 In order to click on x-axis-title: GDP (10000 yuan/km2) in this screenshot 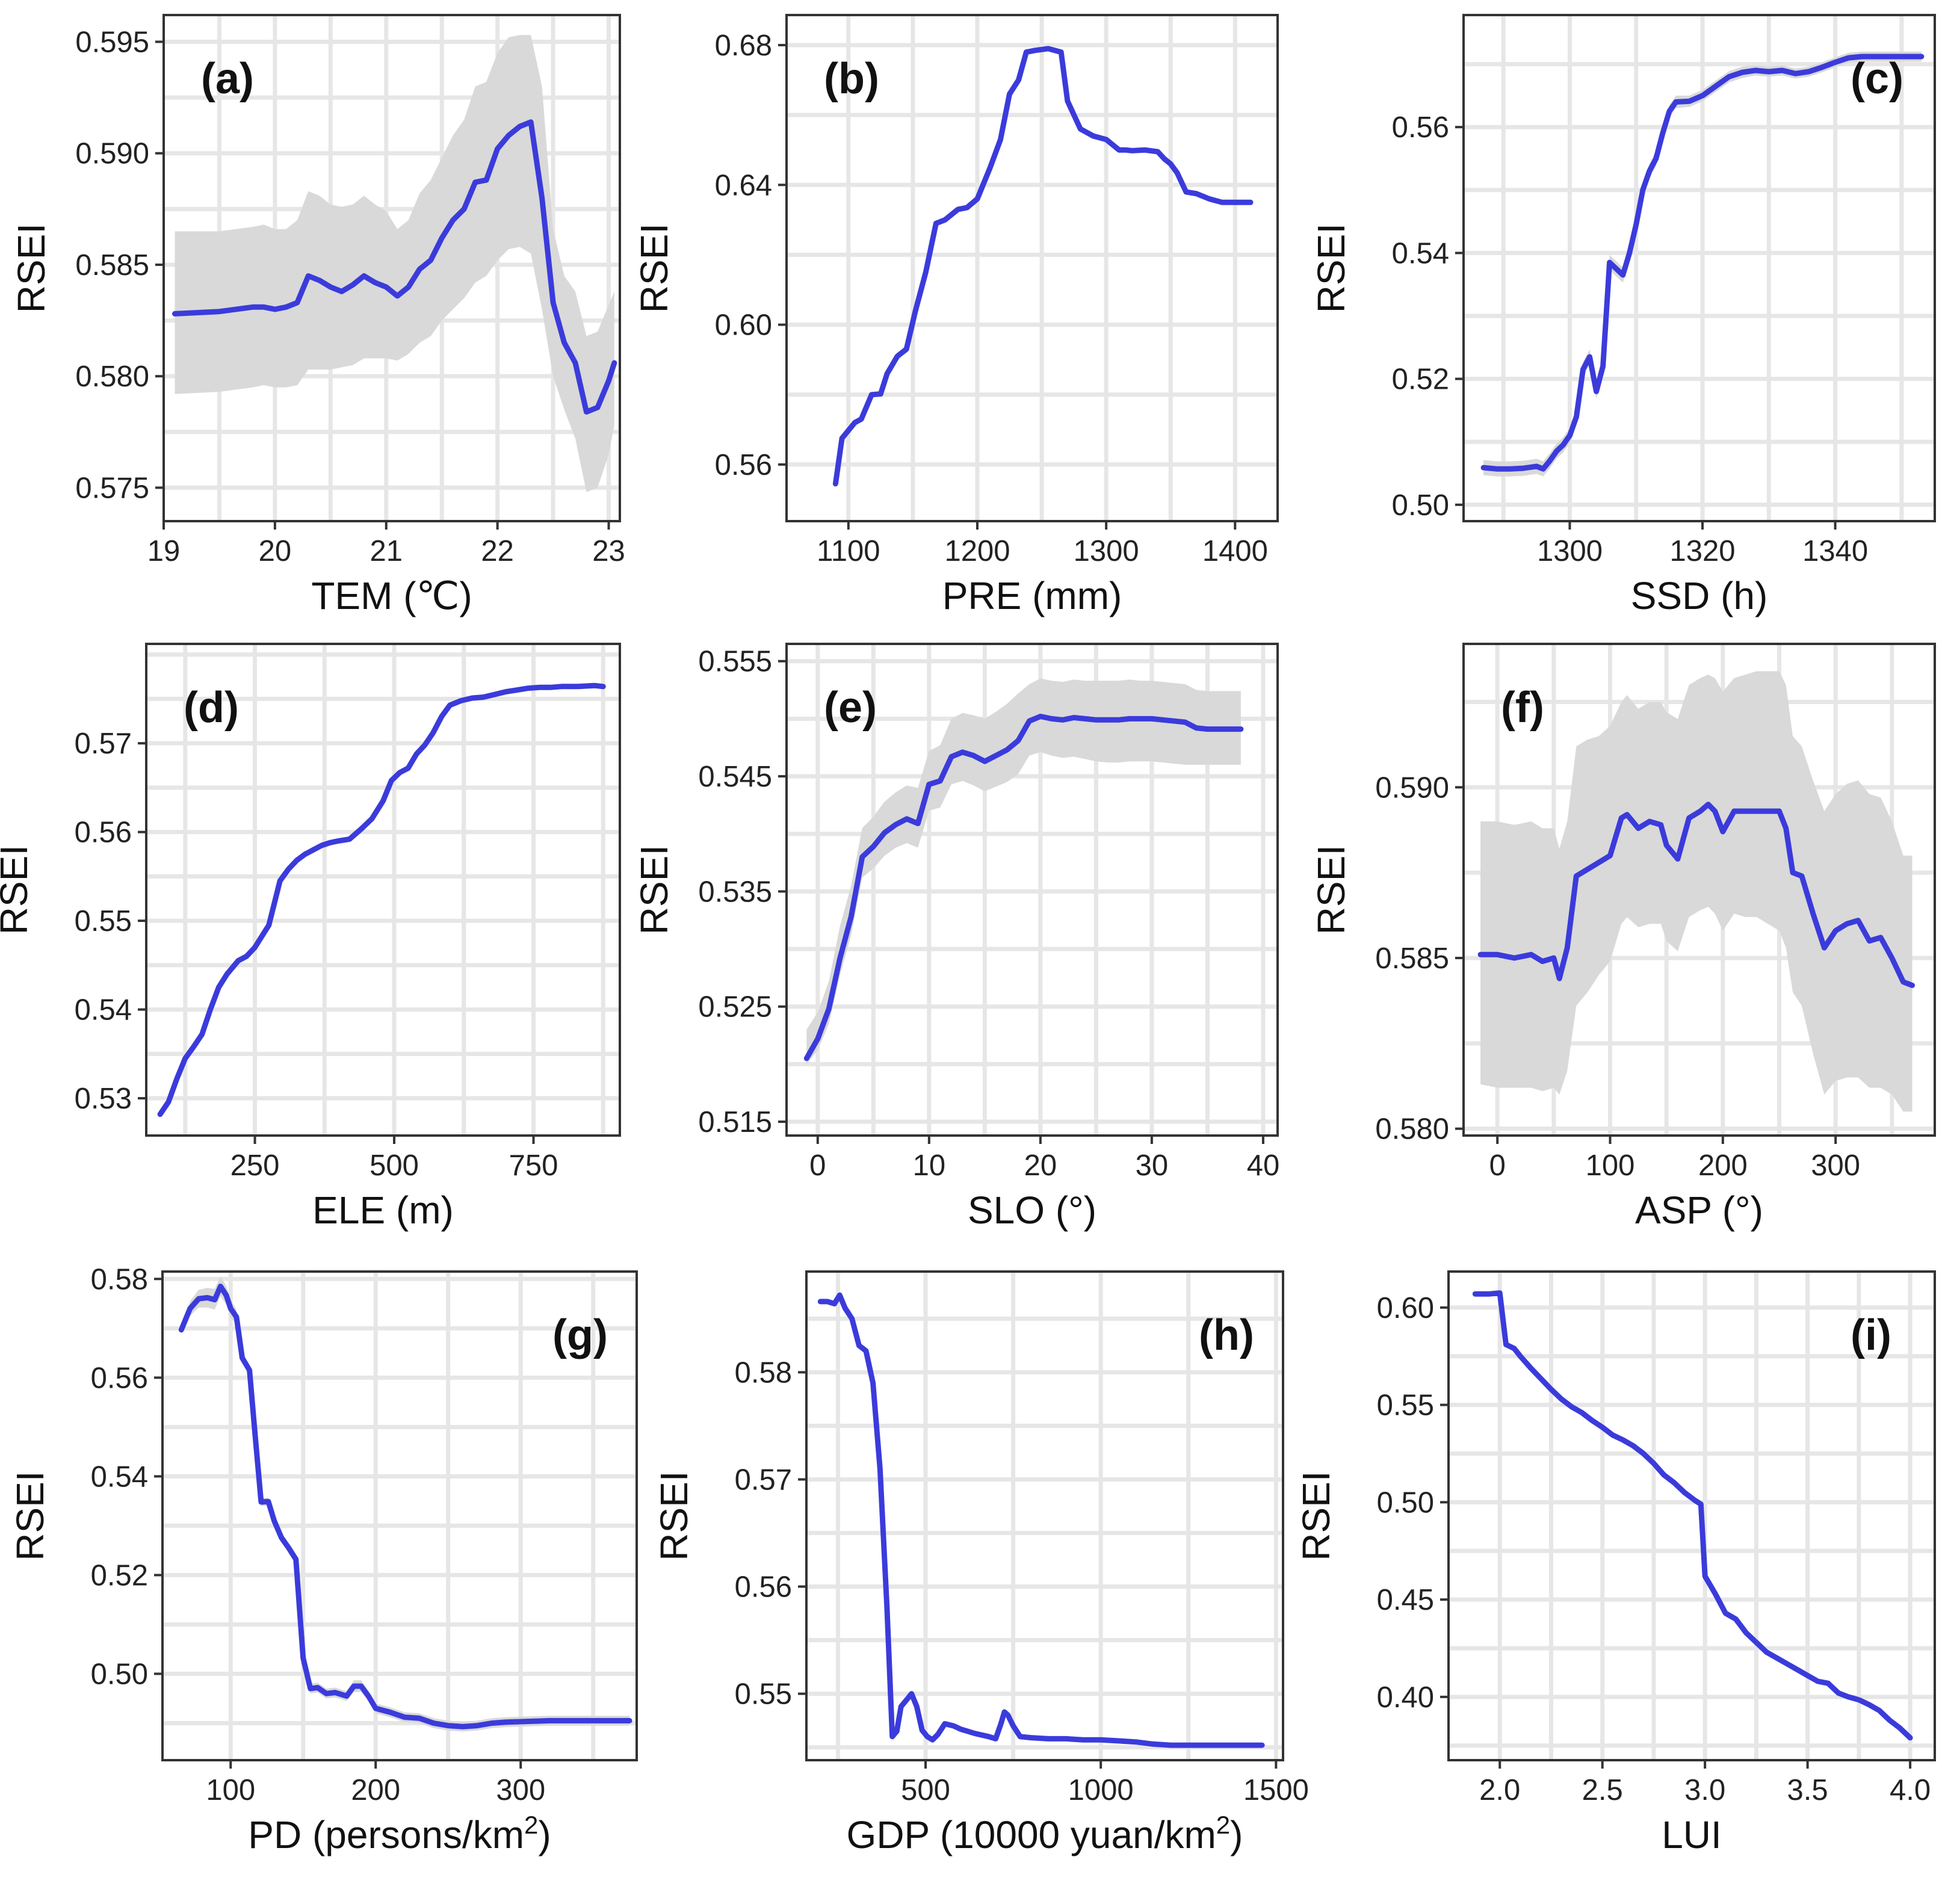, I will do `click(1045, 1834)`.